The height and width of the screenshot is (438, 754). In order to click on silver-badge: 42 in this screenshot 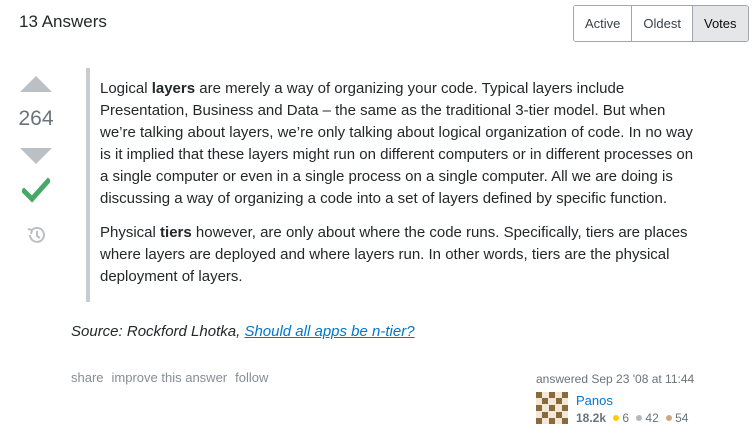, I will do `click(647, 418)`.